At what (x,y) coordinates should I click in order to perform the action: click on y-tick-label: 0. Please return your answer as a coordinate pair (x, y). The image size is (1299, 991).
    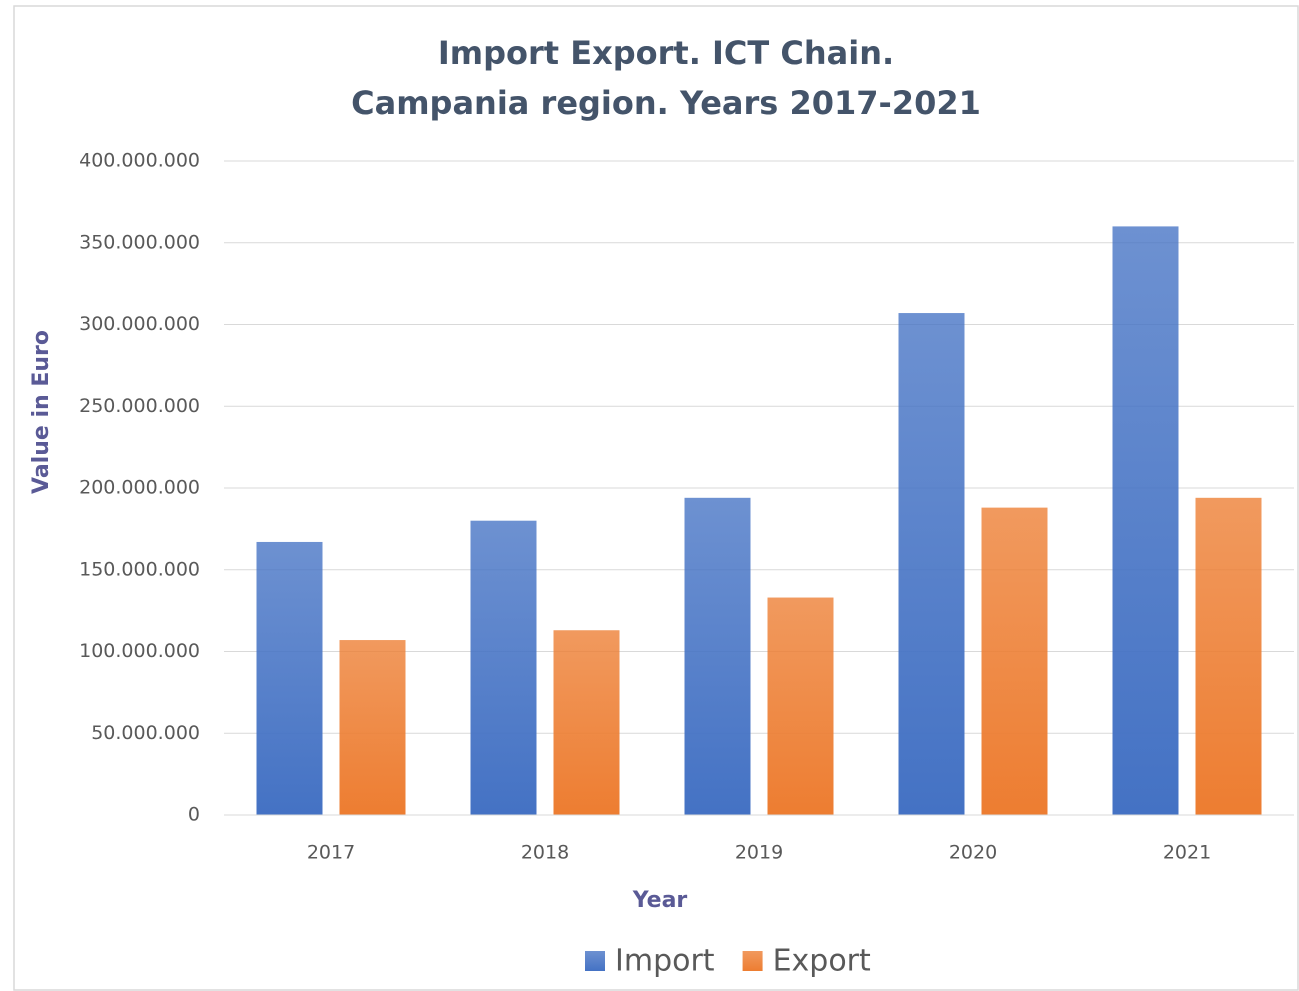
    Looking at the image, I should click on (194, 815).